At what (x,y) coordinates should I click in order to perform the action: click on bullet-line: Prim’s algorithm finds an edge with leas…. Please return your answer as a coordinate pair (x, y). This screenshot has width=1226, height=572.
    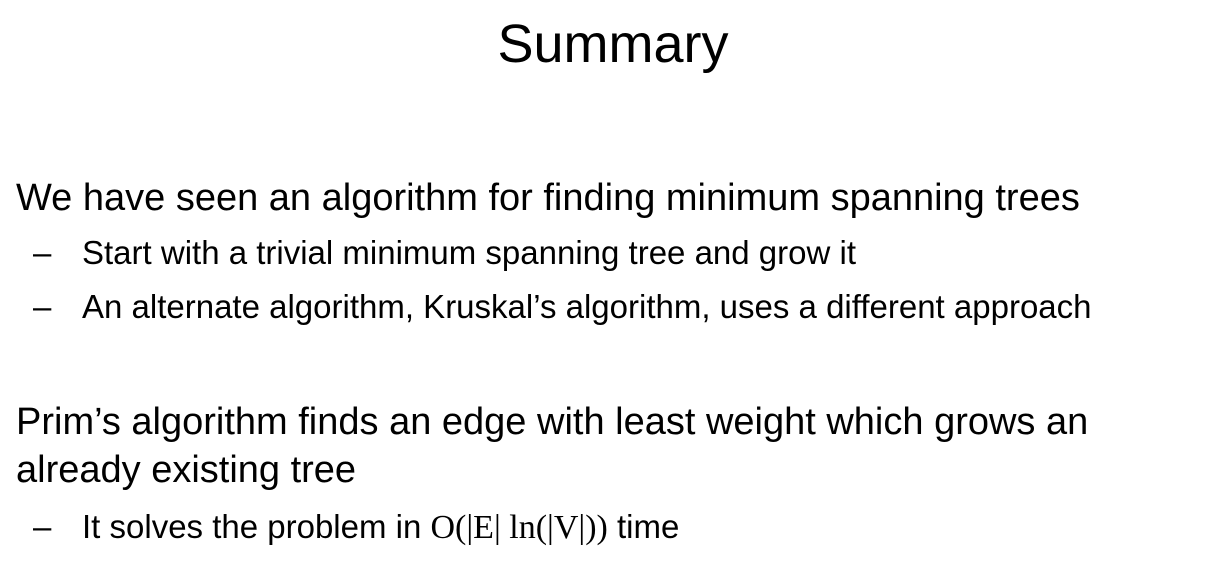
    Looking at the image, I should click on (552, 422).